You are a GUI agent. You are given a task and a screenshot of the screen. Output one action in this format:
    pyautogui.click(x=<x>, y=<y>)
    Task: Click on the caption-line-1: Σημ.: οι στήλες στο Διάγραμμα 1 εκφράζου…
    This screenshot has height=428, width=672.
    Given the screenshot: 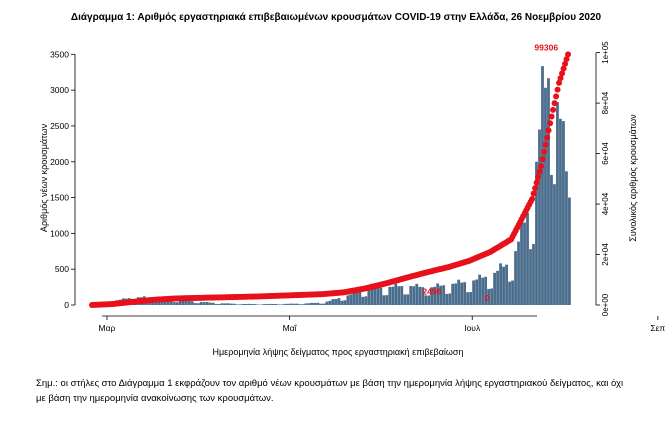 What is the action you would take?
    pyautogui.click(x=330, y=383)
    